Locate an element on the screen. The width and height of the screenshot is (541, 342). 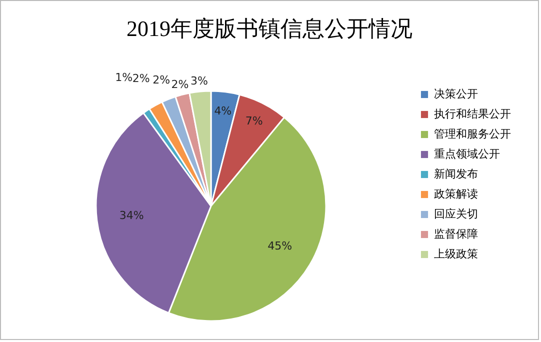
legend-label: 新闻发布 is located at coordinates (456, 174).